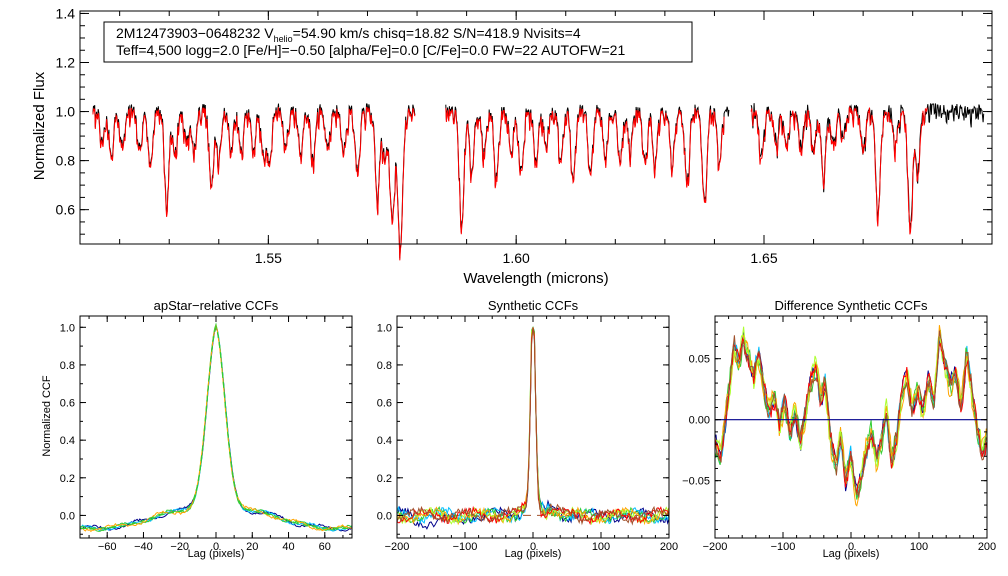  What do you see at coordinates (696, 482) in the screenshot?
I see `y-tick-label: −0.05` at bounding box center [696, 482].